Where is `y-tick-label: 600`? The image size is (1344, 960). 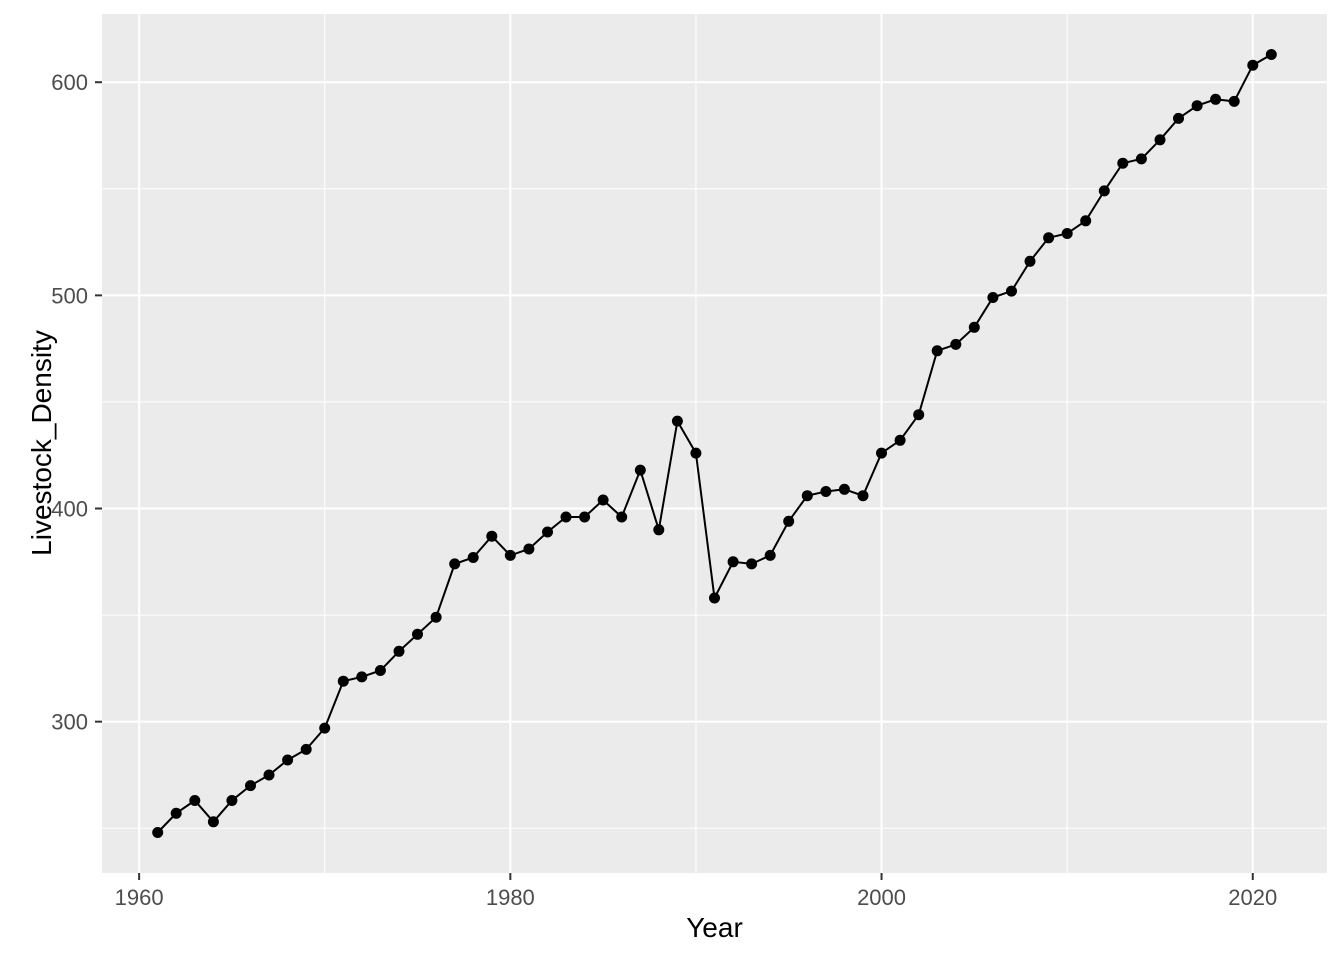 y-tick-label: 600 is located at coordinates (69, 82).